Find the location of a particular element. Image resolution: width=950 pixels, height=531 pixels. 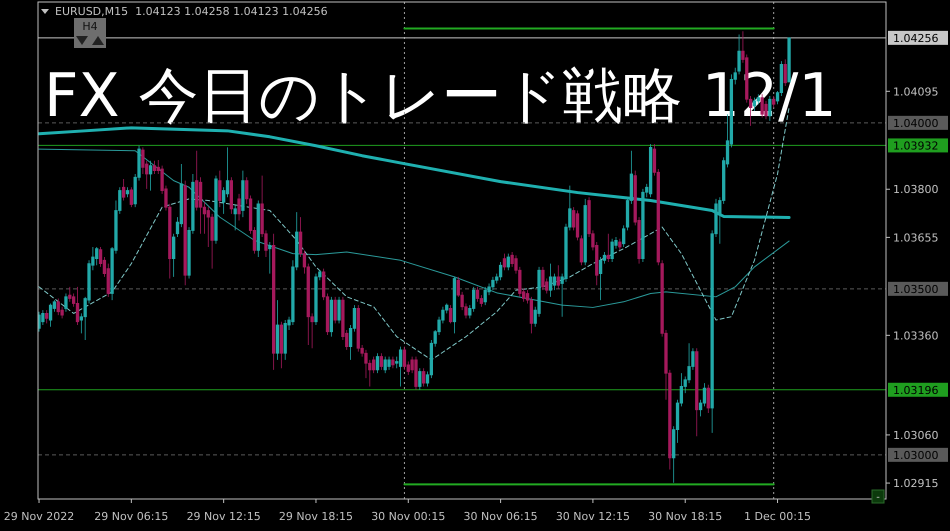

ref-line-label: 1.03500 is located at coordinates (915, 289).